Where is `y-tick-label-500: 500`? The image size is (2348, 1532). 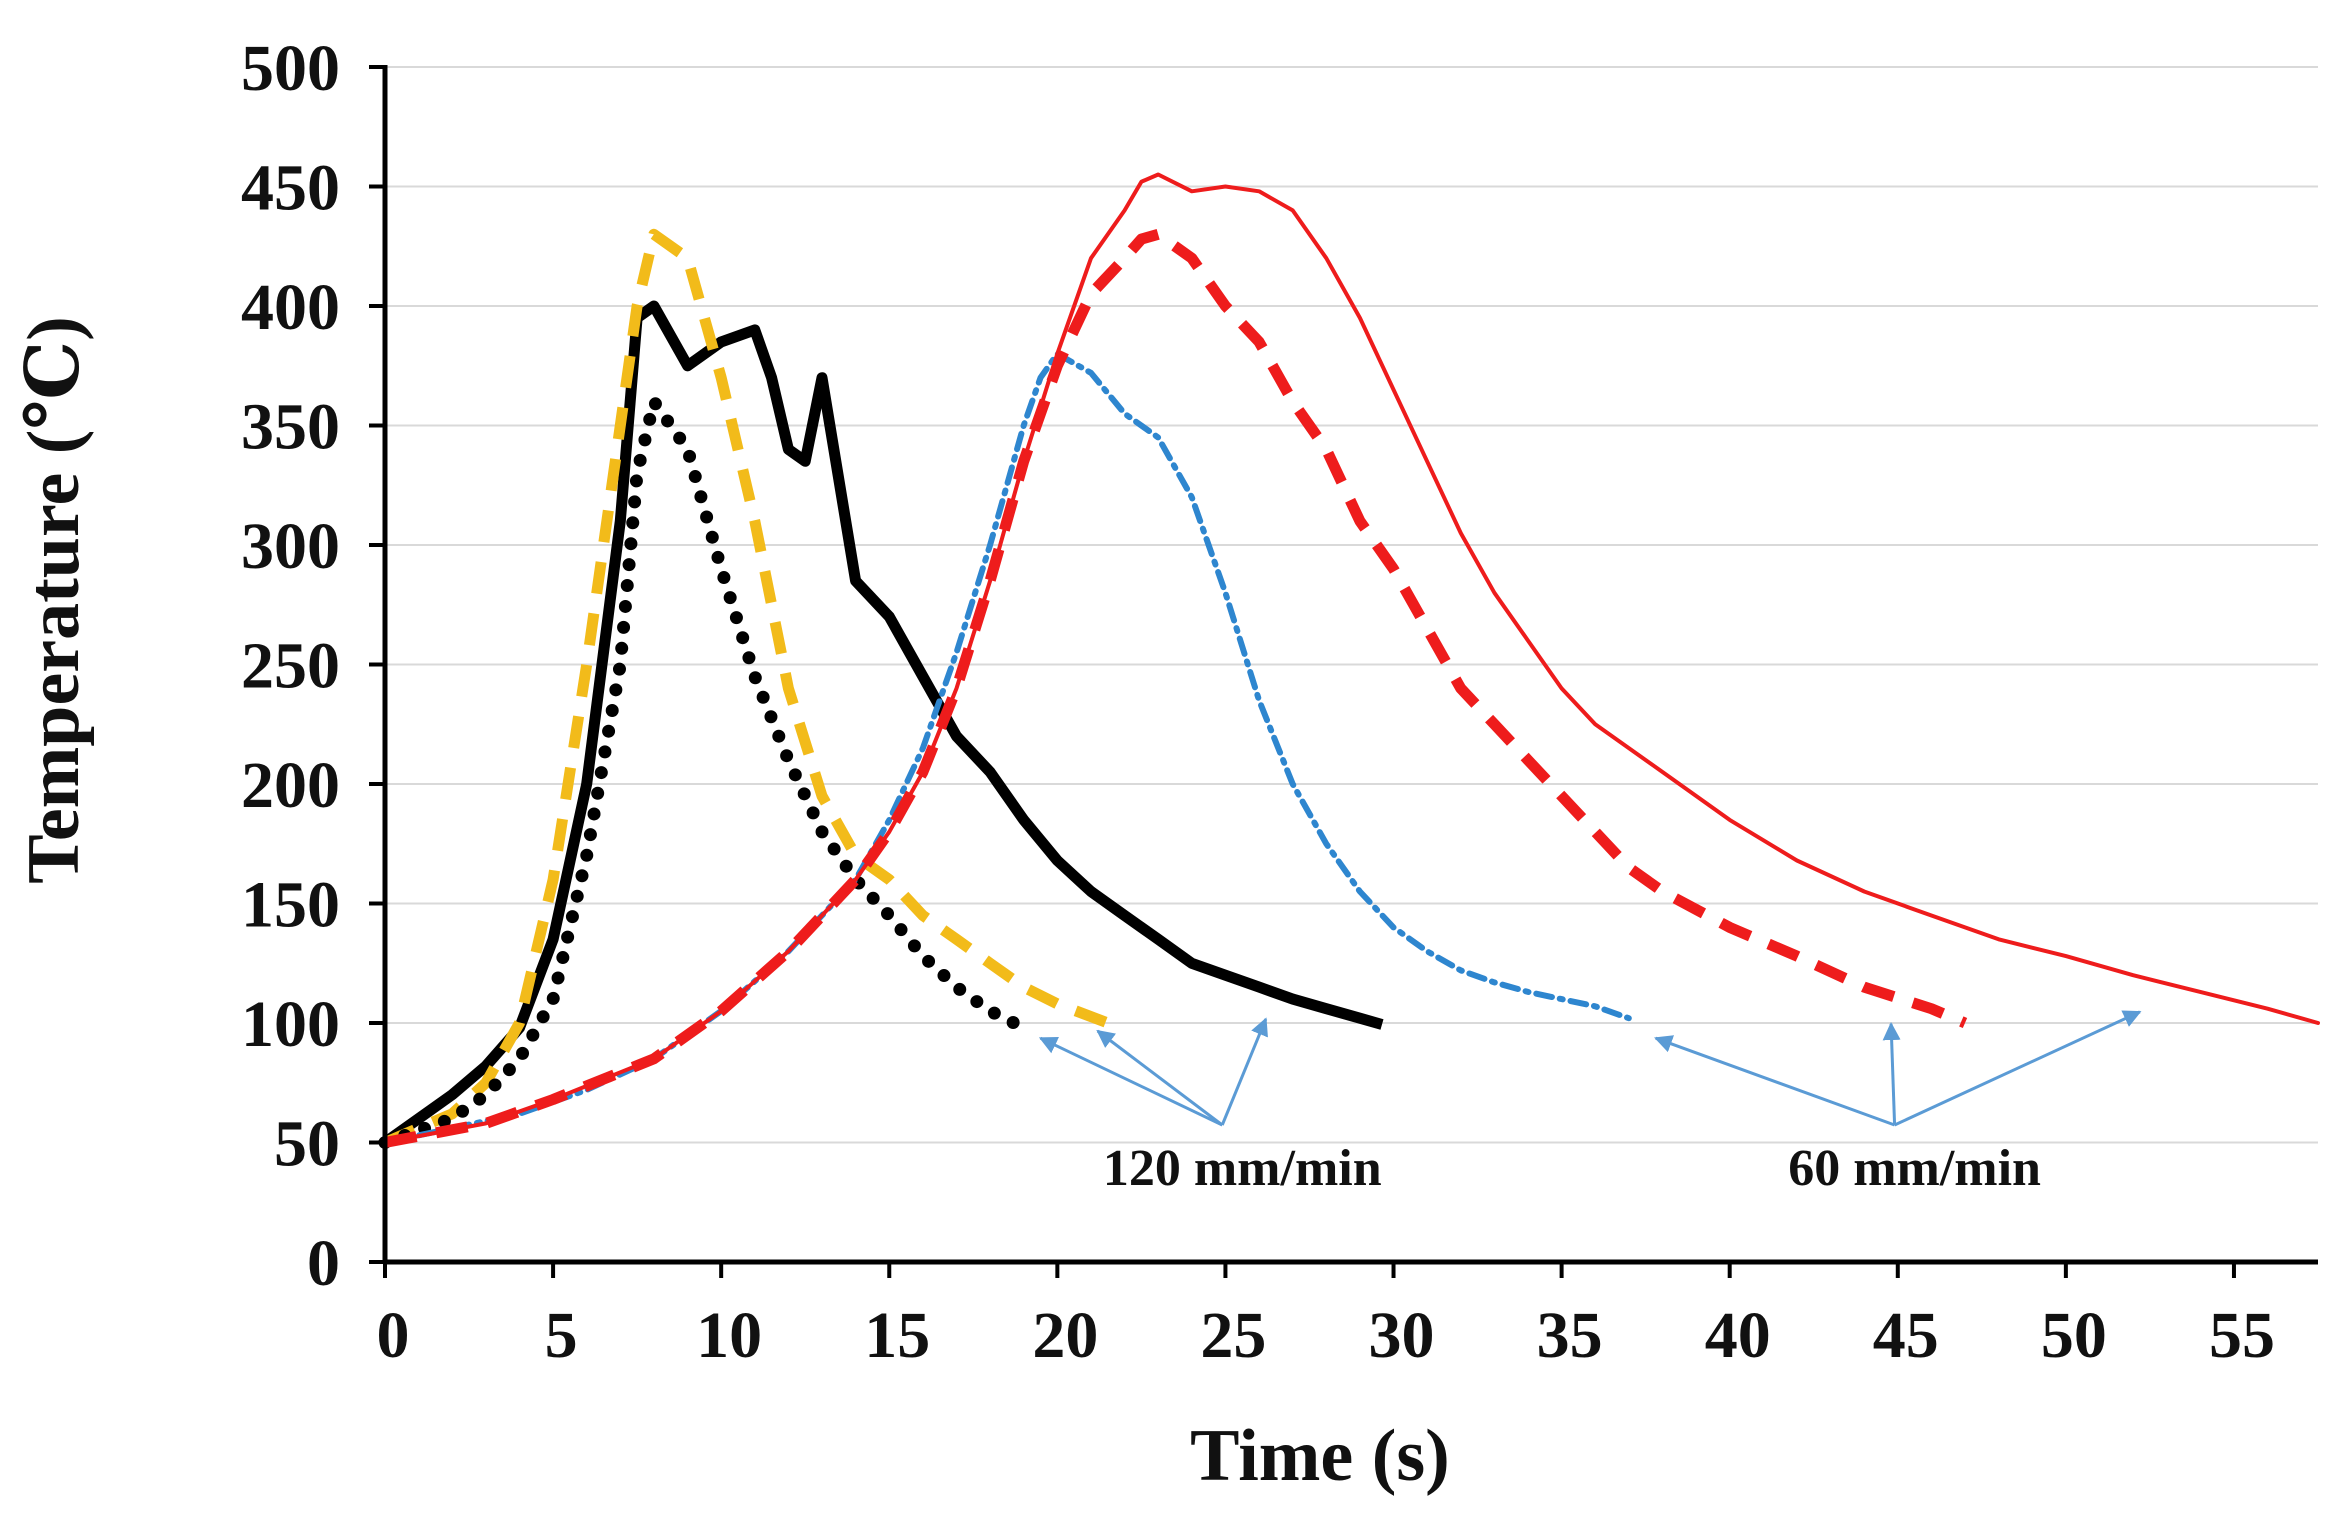 y-tick-label-500: 500 is located at coordinates (290, 68).